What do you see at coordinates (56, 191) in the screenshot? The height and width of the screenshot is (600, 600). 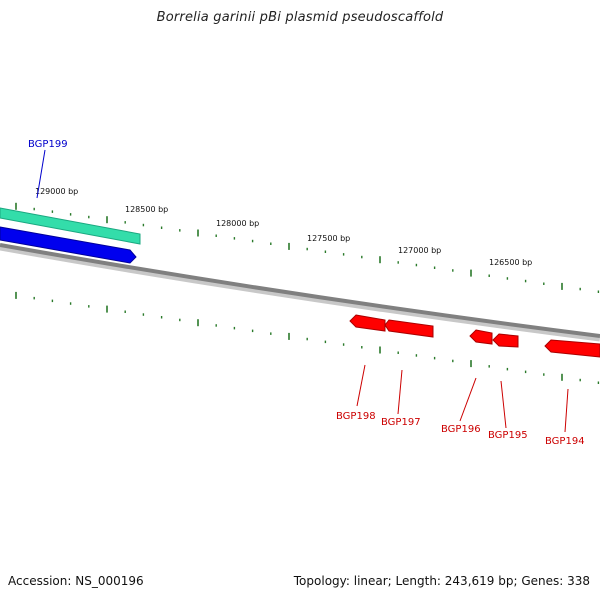 I see `ruler-label-129000: 129000 bp` at bounding box center [56, 191].